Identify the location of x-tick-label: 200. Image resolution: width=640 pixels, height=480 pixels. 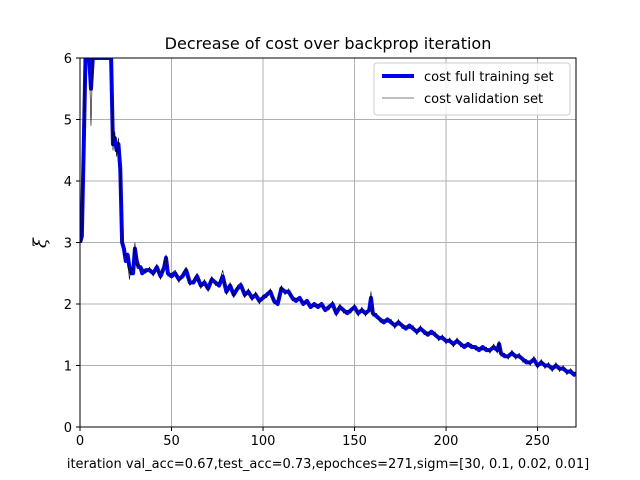
(446, 441).